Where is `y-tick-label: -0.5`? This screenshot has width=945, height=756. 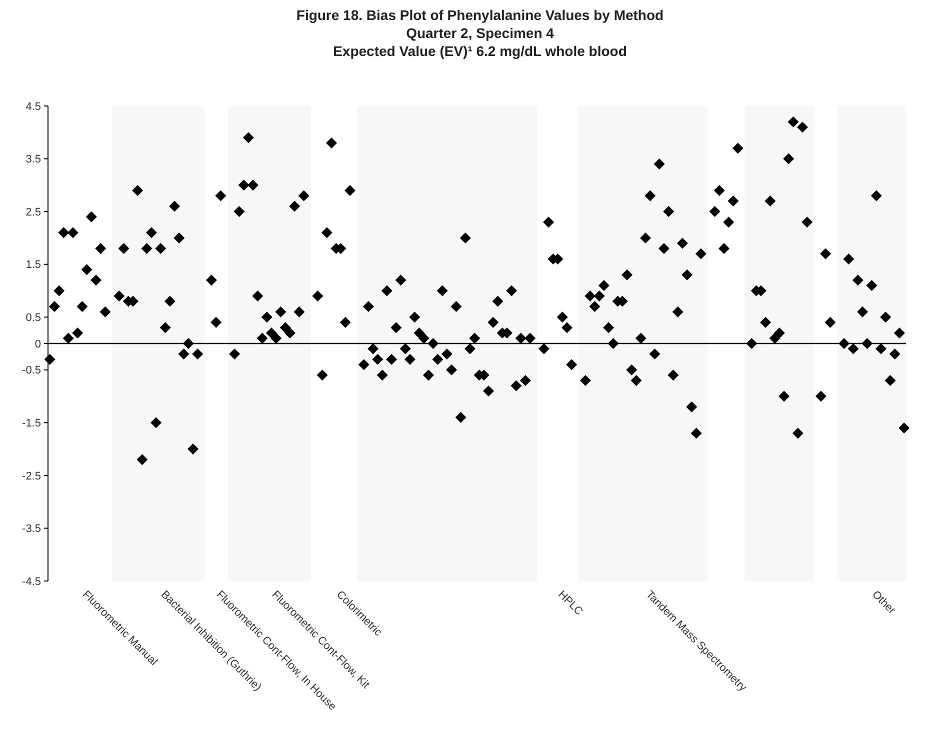 y-tick-label: -0.5 is located at coordinates (31, 370).